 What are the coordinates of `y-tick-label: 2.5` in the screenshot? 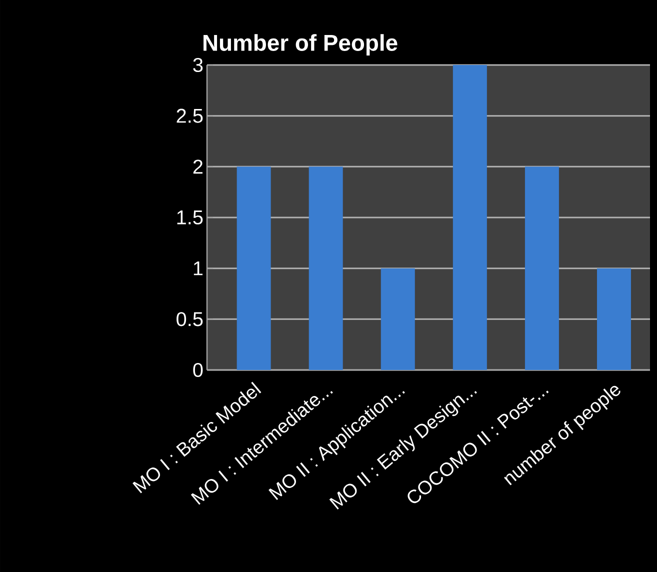 It's located at (189, 115).